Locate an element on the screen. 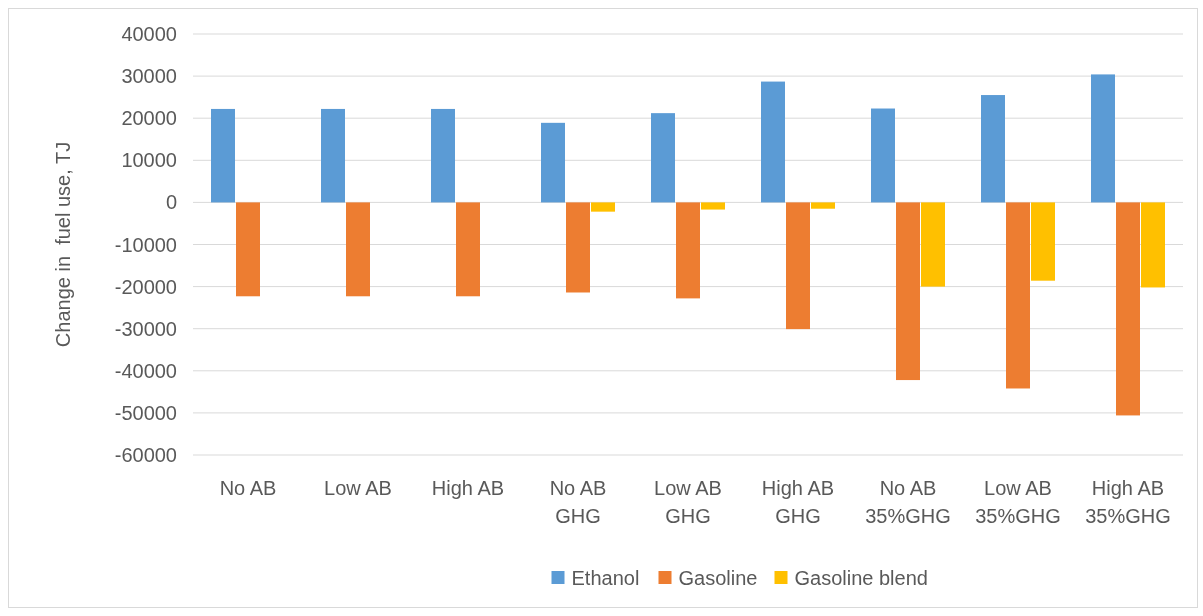 The height and width of the screenshot is (616, 1203). y-axis-title: Change in fuel use, TJ is located at coordinates (63, 244).